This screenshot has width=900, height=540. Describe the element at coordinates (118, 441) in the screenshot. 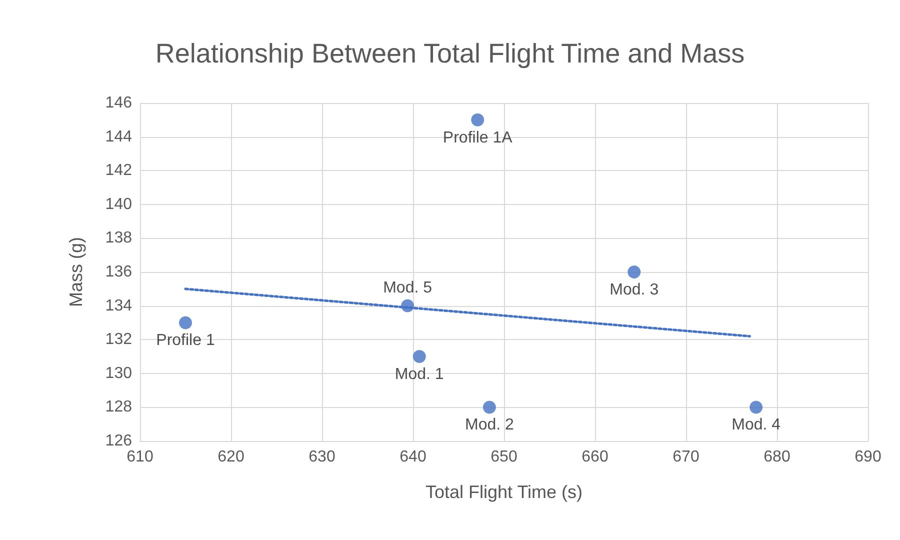

I see `y-tick-label: 126` at that location.